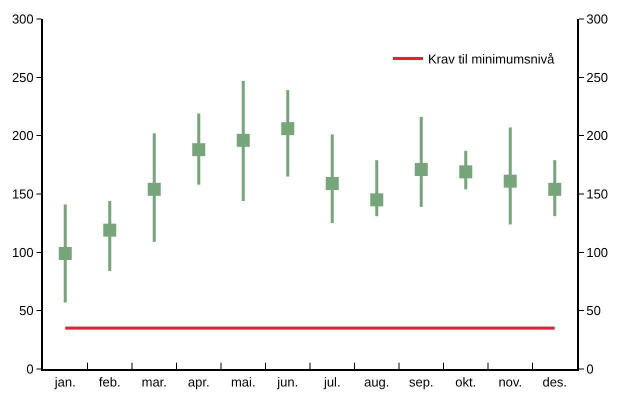  What do you see at coordinates (109, 382) in the screenshot?
I see `x-tick-label: feb.` at bounding box center [109, 382].